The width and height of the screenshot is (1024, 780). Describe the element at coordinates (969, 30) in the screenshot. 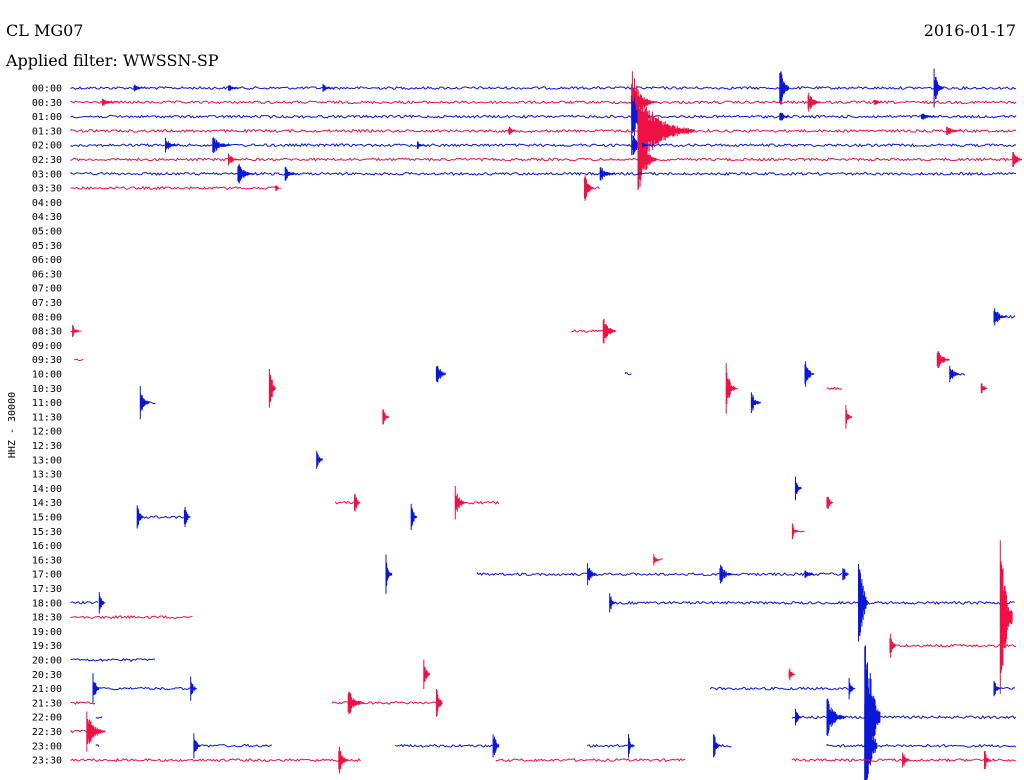

I see `date-label: 2016-01-17` at that location.